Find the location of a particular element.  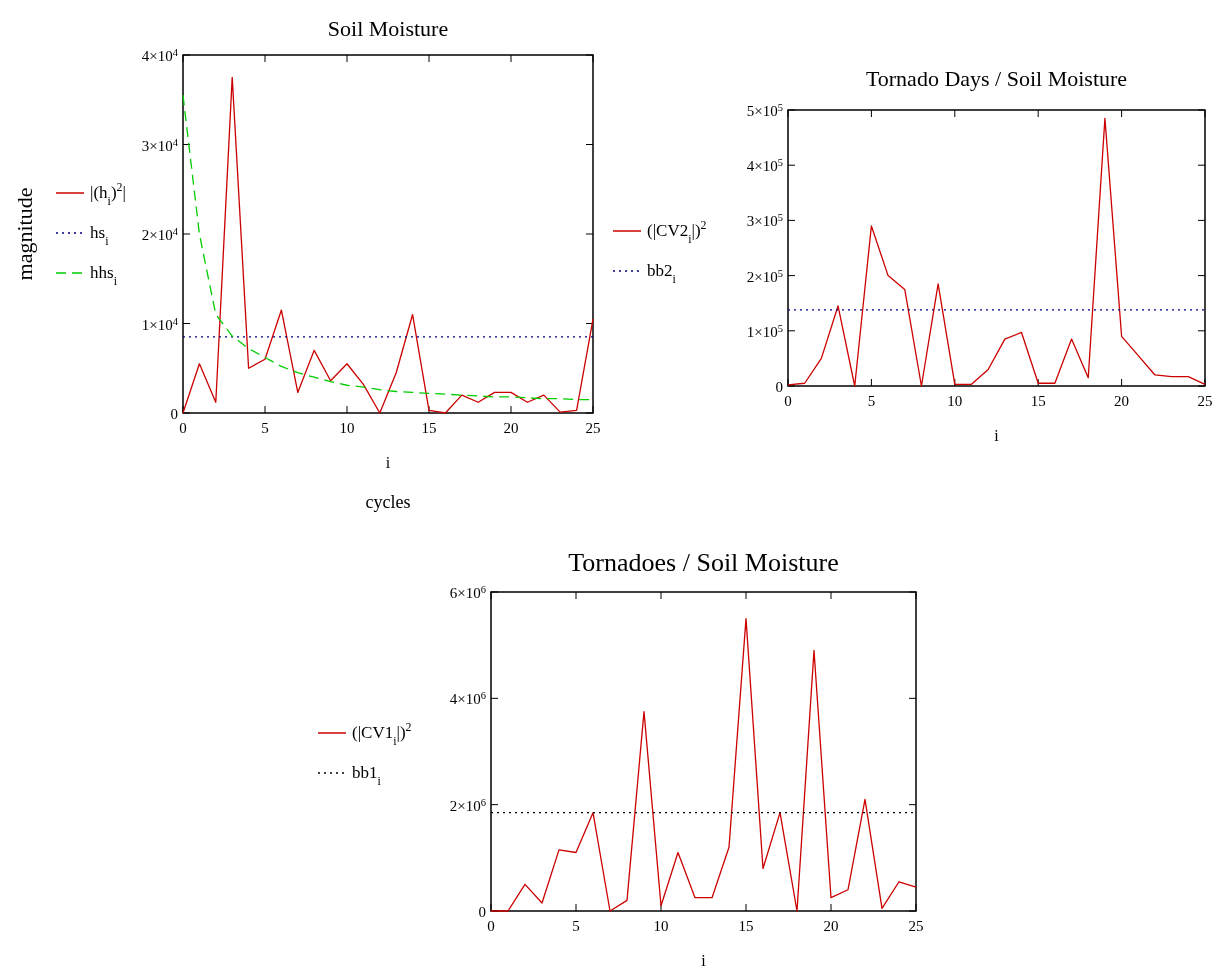

legend-label: |(h$_{i}$)$^{2}$| is located at coordinates (108, 194).